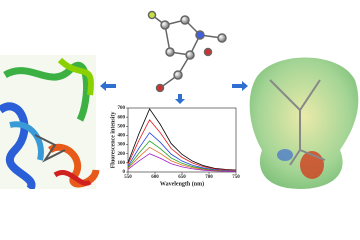 This screenshot has height=240, width=360. Describe the element at coordinates (122, 126) in the screenshot. I see `y-tick-label: 500` at that location.